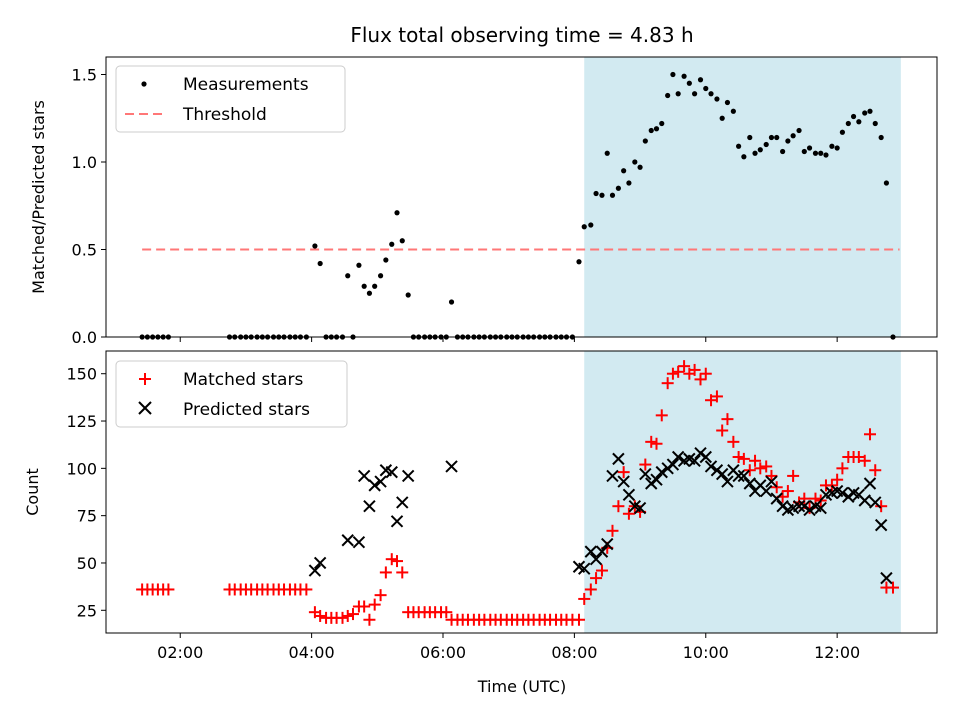 This screenshot has height=724, width=960. Describe the element at coordinates (443, 652) in the screenshot. I see `x-tick-label: 06:00` at that location.